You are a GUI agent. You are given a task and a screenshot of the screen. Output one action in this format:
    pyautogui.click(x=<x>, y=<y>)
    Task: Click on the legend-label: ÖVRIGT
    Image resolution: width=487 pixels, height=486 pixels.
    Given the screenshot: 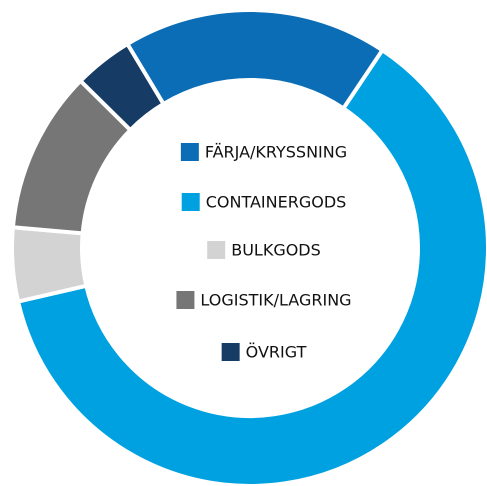 What is the action you would take?
    pyautogui.click(x=276, y=352)
    